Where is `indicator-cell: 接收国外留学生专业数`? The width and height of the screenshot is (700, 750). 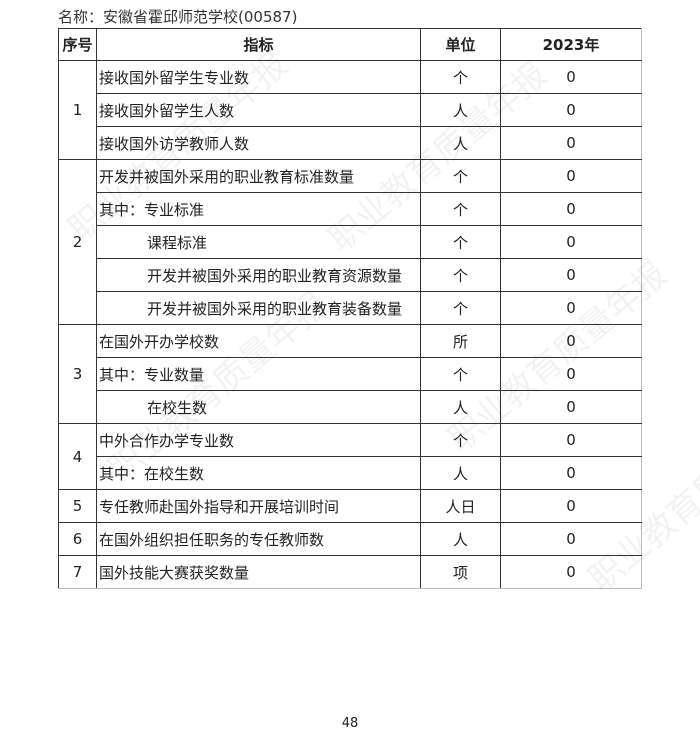 indicator-cell: 接收国外留学生专业数 is located at coordinates (258, 77).